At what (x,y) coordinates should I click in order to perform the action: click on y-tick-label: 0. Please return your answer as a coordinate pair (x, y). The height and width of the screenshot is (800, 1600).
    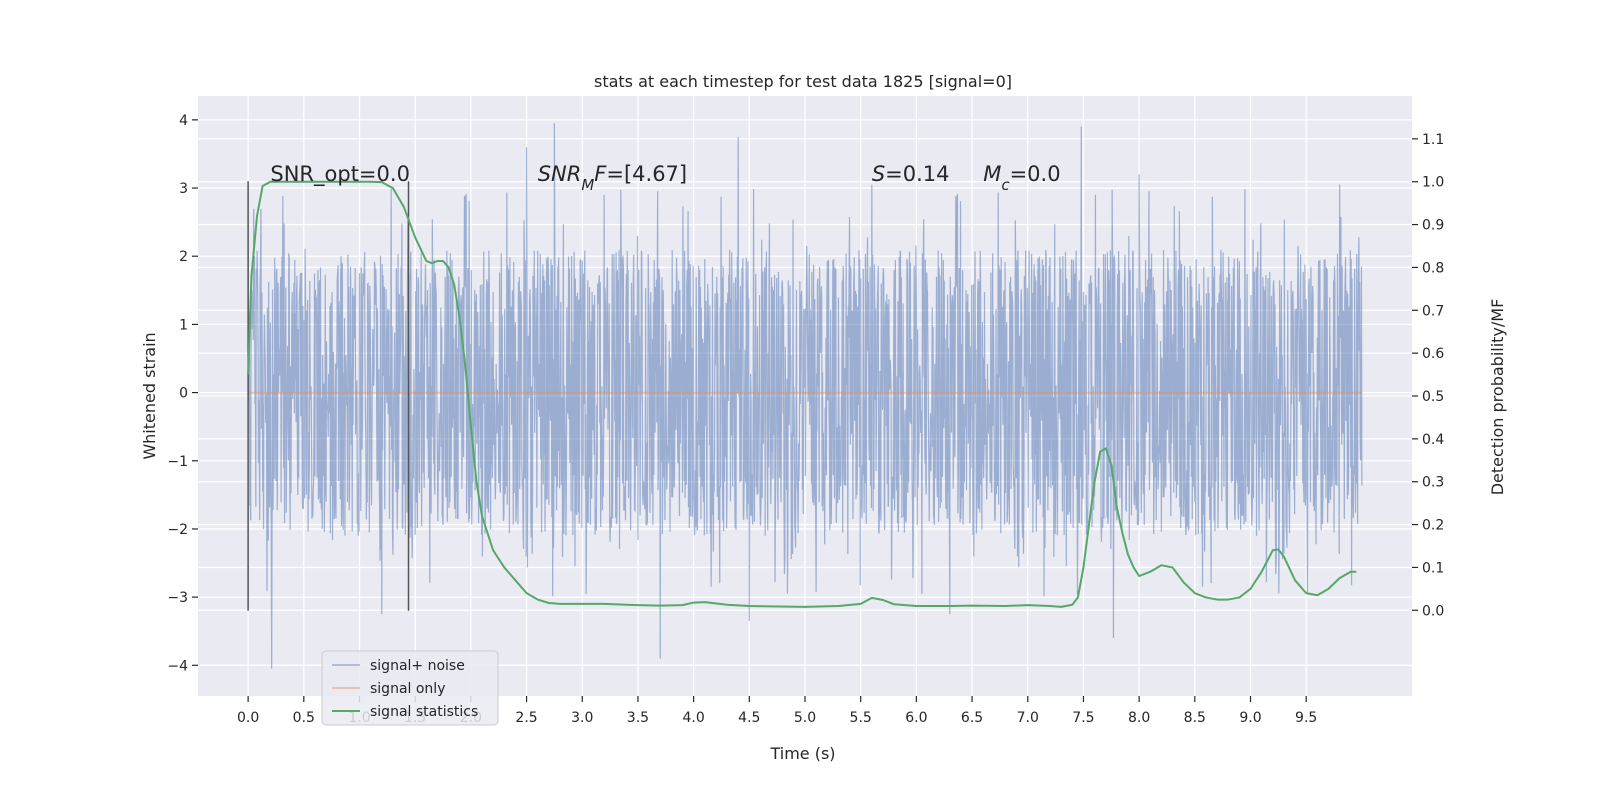
    Looking at the image, I should click on (183, 394).